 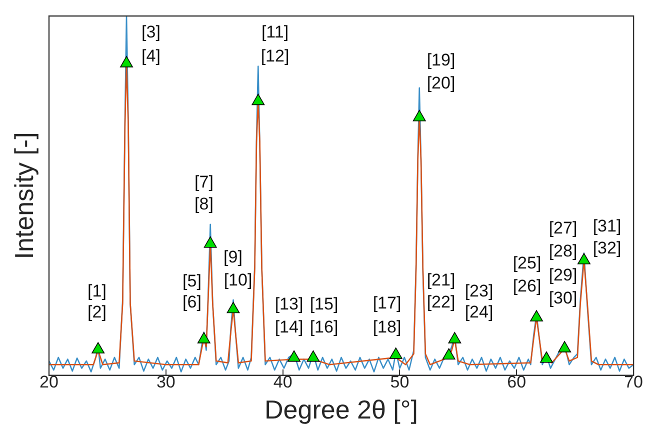 I want to click on annotation: [31], so click(x=607, y=226).